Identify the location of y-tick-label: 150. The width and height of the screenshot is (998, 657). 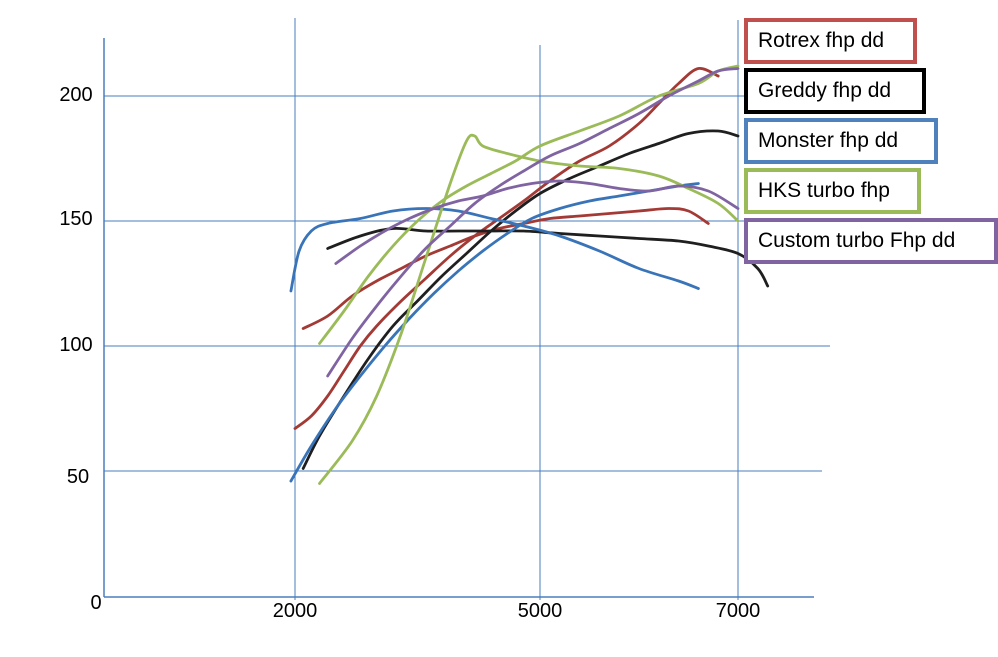
(75, 219).